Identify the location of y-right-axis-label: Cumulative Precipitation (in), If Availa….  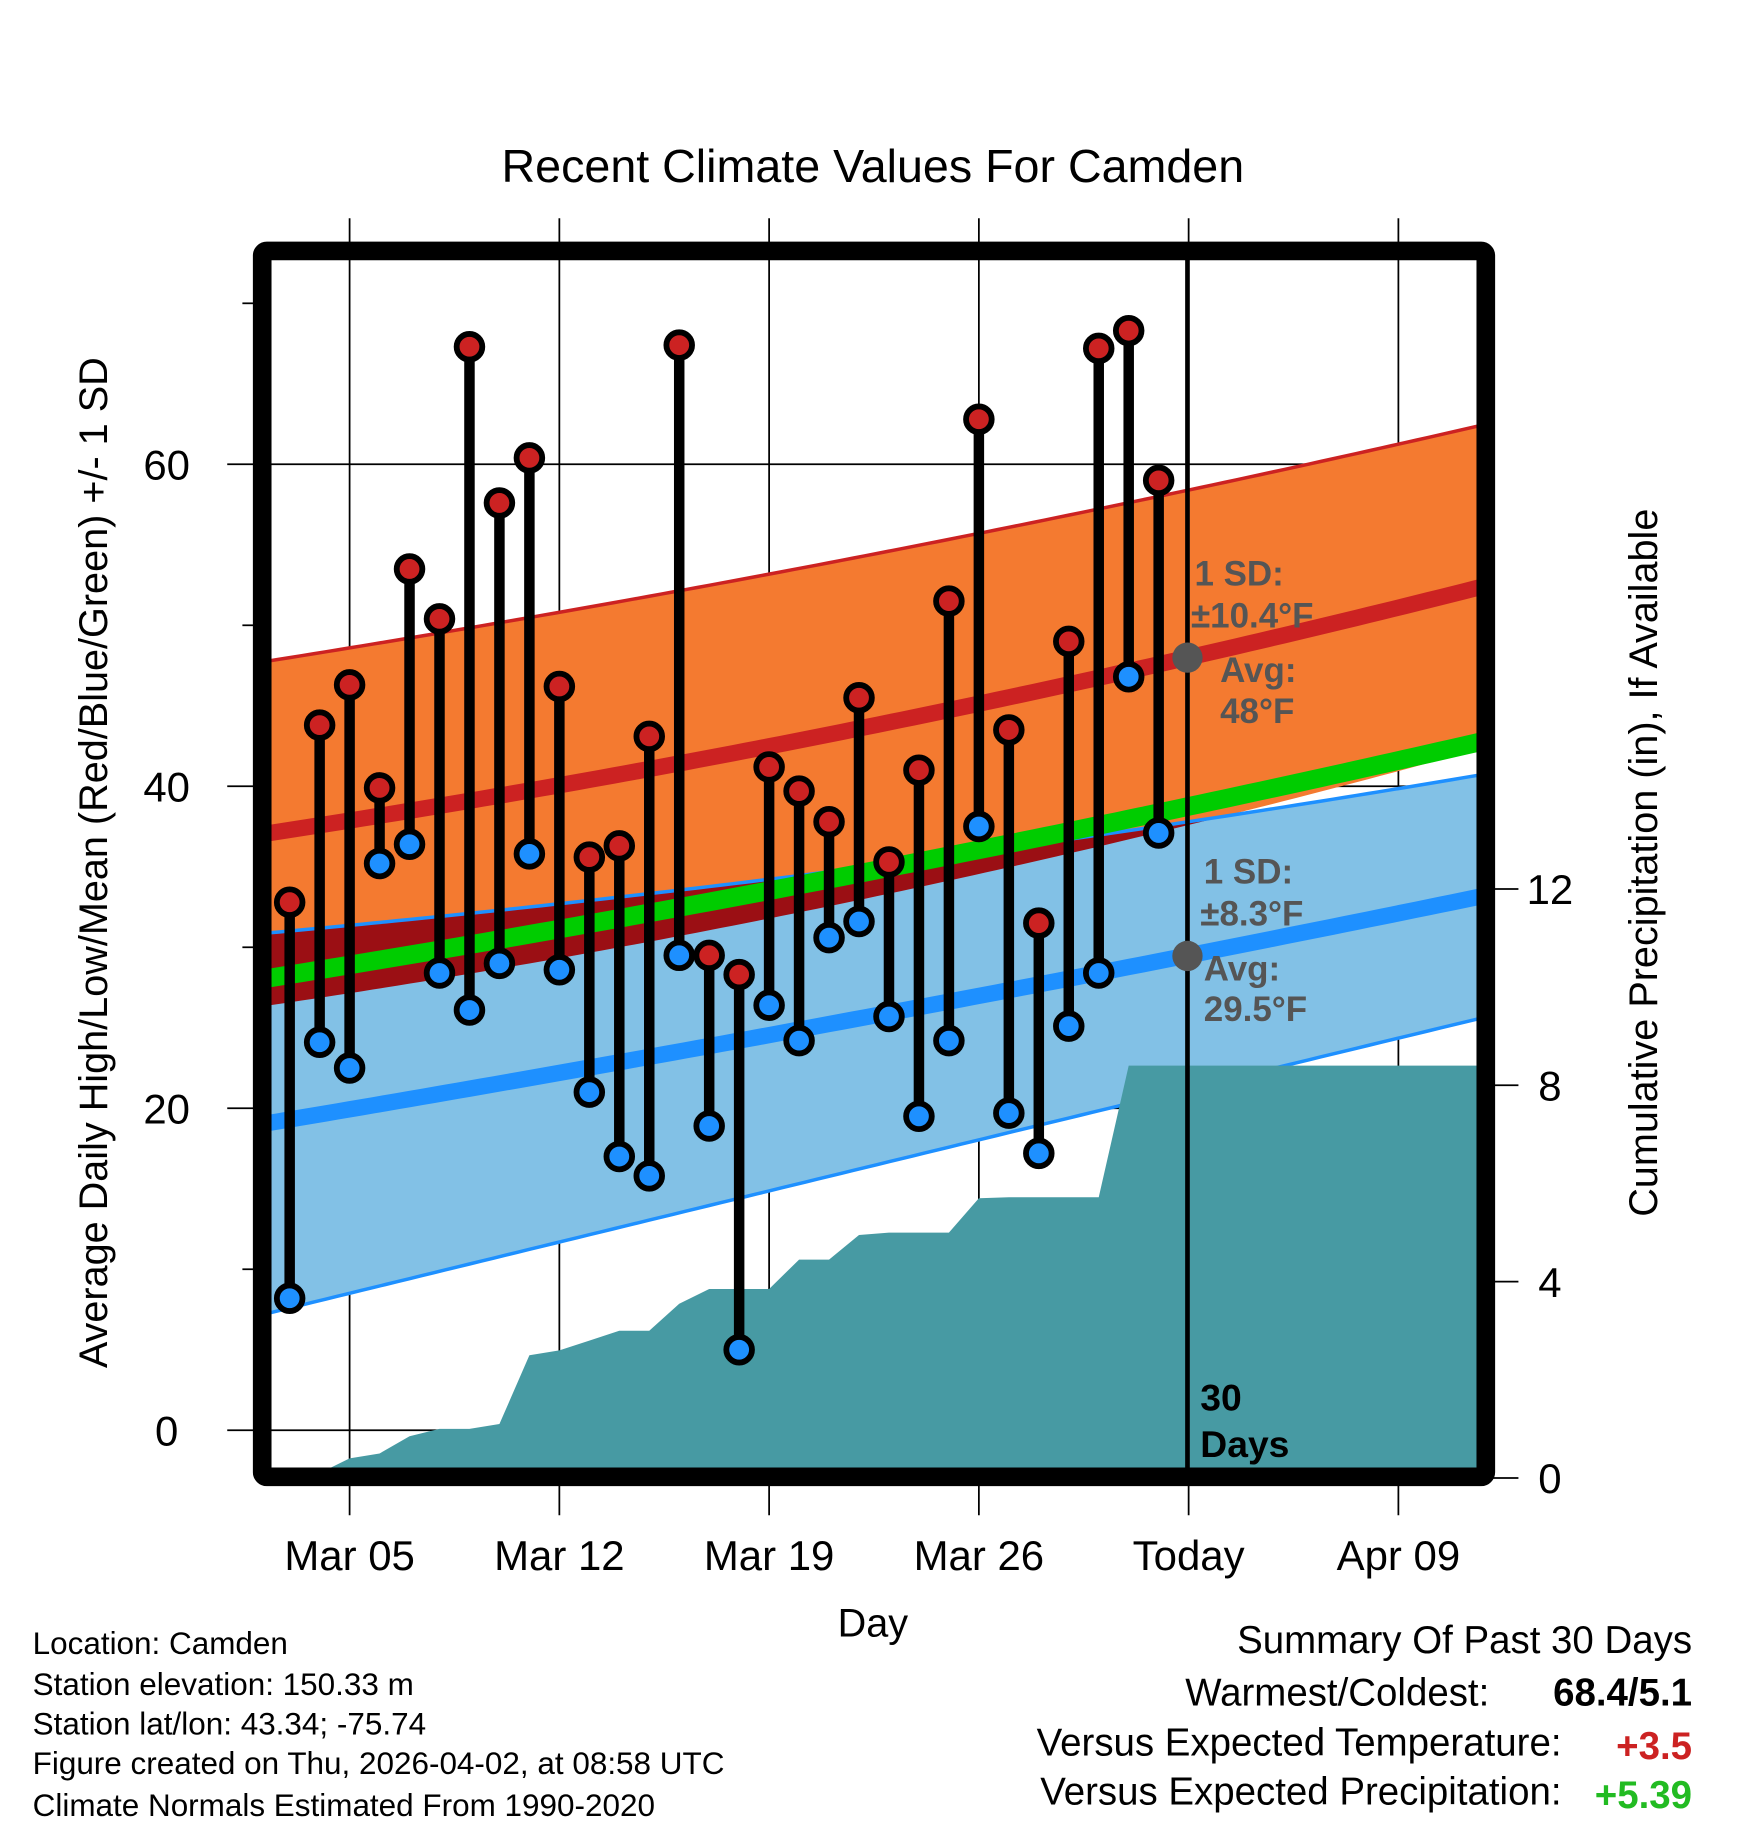
(1644, 863).